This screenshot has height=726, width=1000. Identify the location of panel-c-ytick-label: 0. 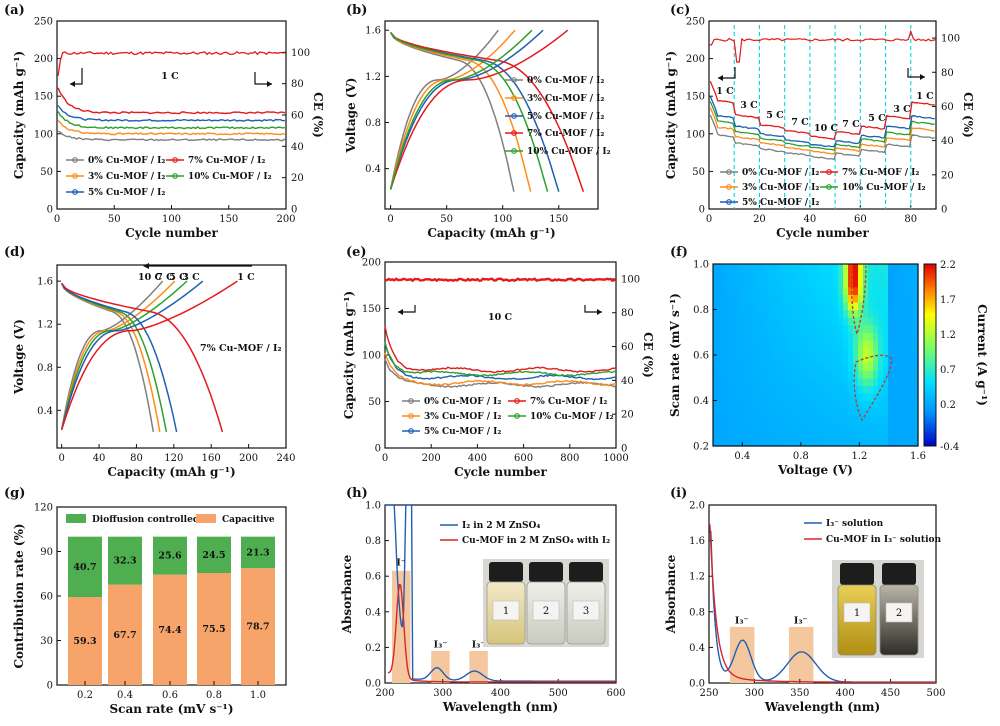
(702, 210).